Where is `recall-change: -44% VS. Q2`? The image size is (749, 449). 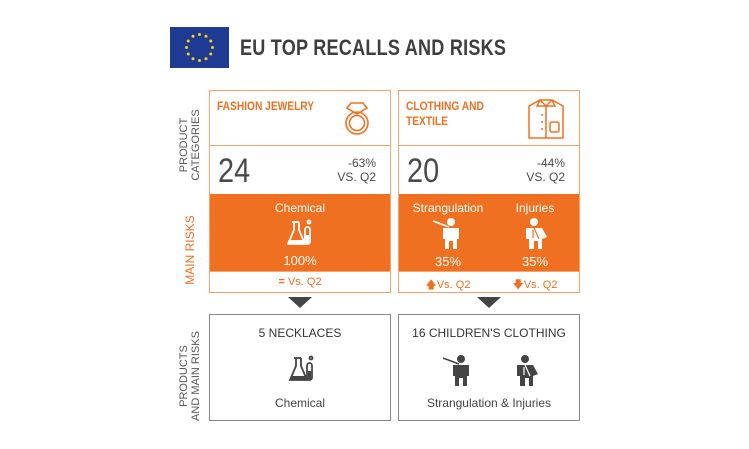 recall-change: -44% VS. Q2 is located at coordinates (545, 170).